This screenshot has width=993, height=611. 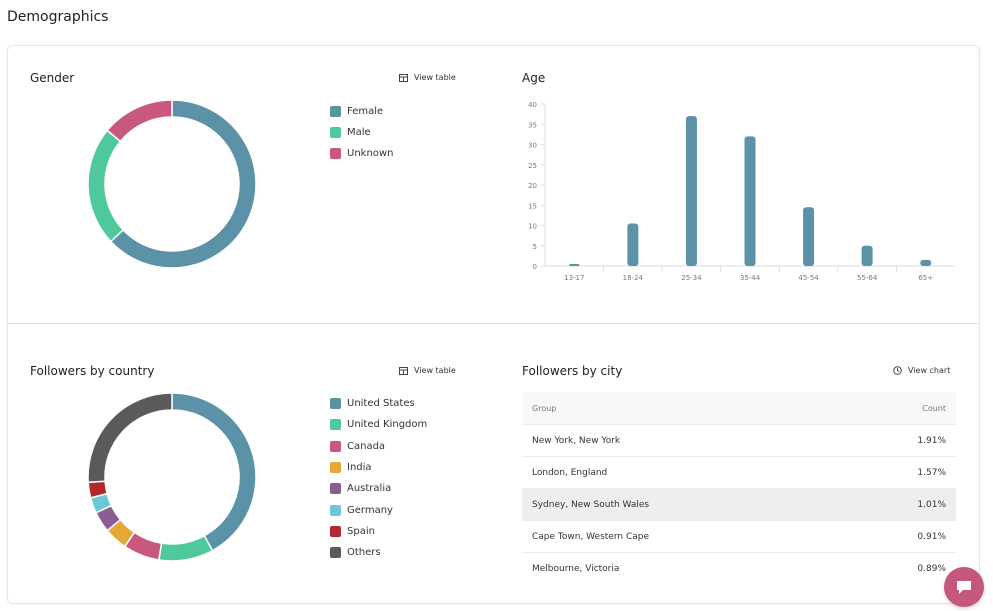 I want to click on gender-view-table-label: View table, so click(x=435, y=77).